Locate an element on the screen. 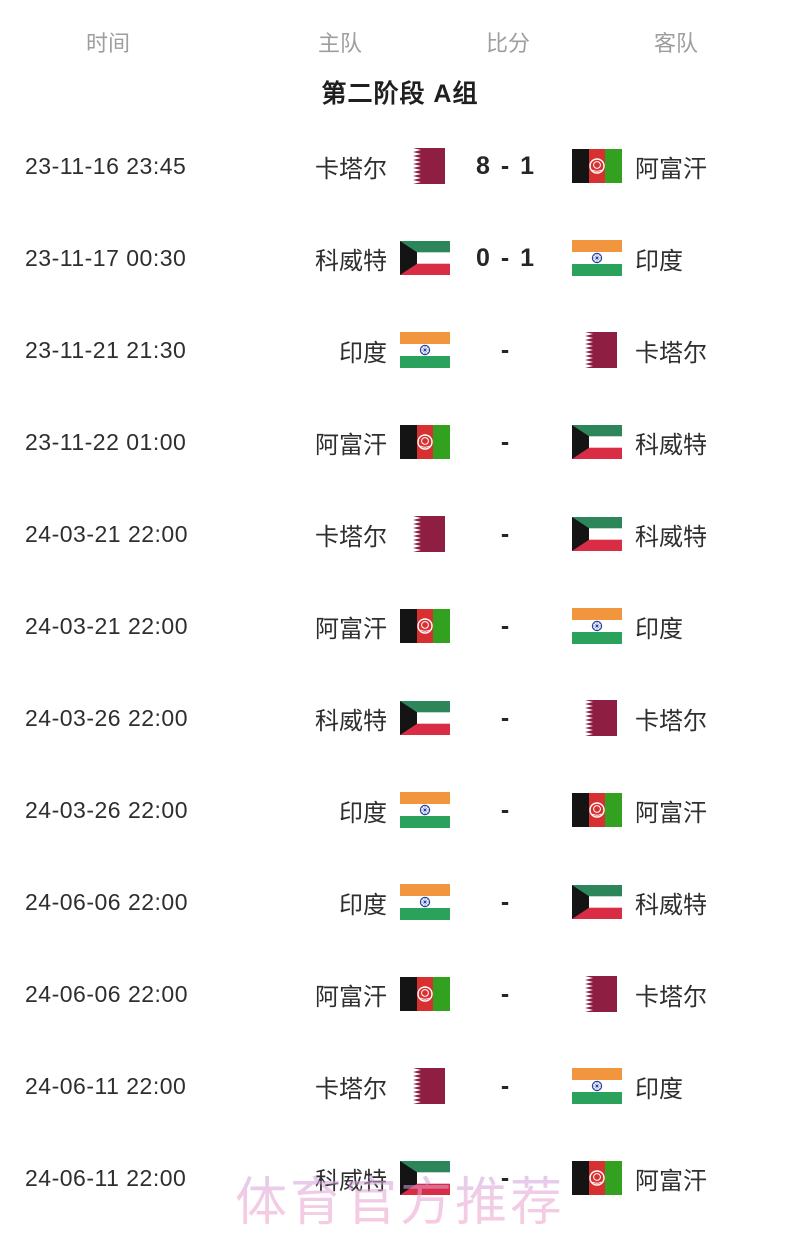 The height and width of the screenshot is (1233, 800). match-score: 0 - 1 is located at coordinates (506, 257).